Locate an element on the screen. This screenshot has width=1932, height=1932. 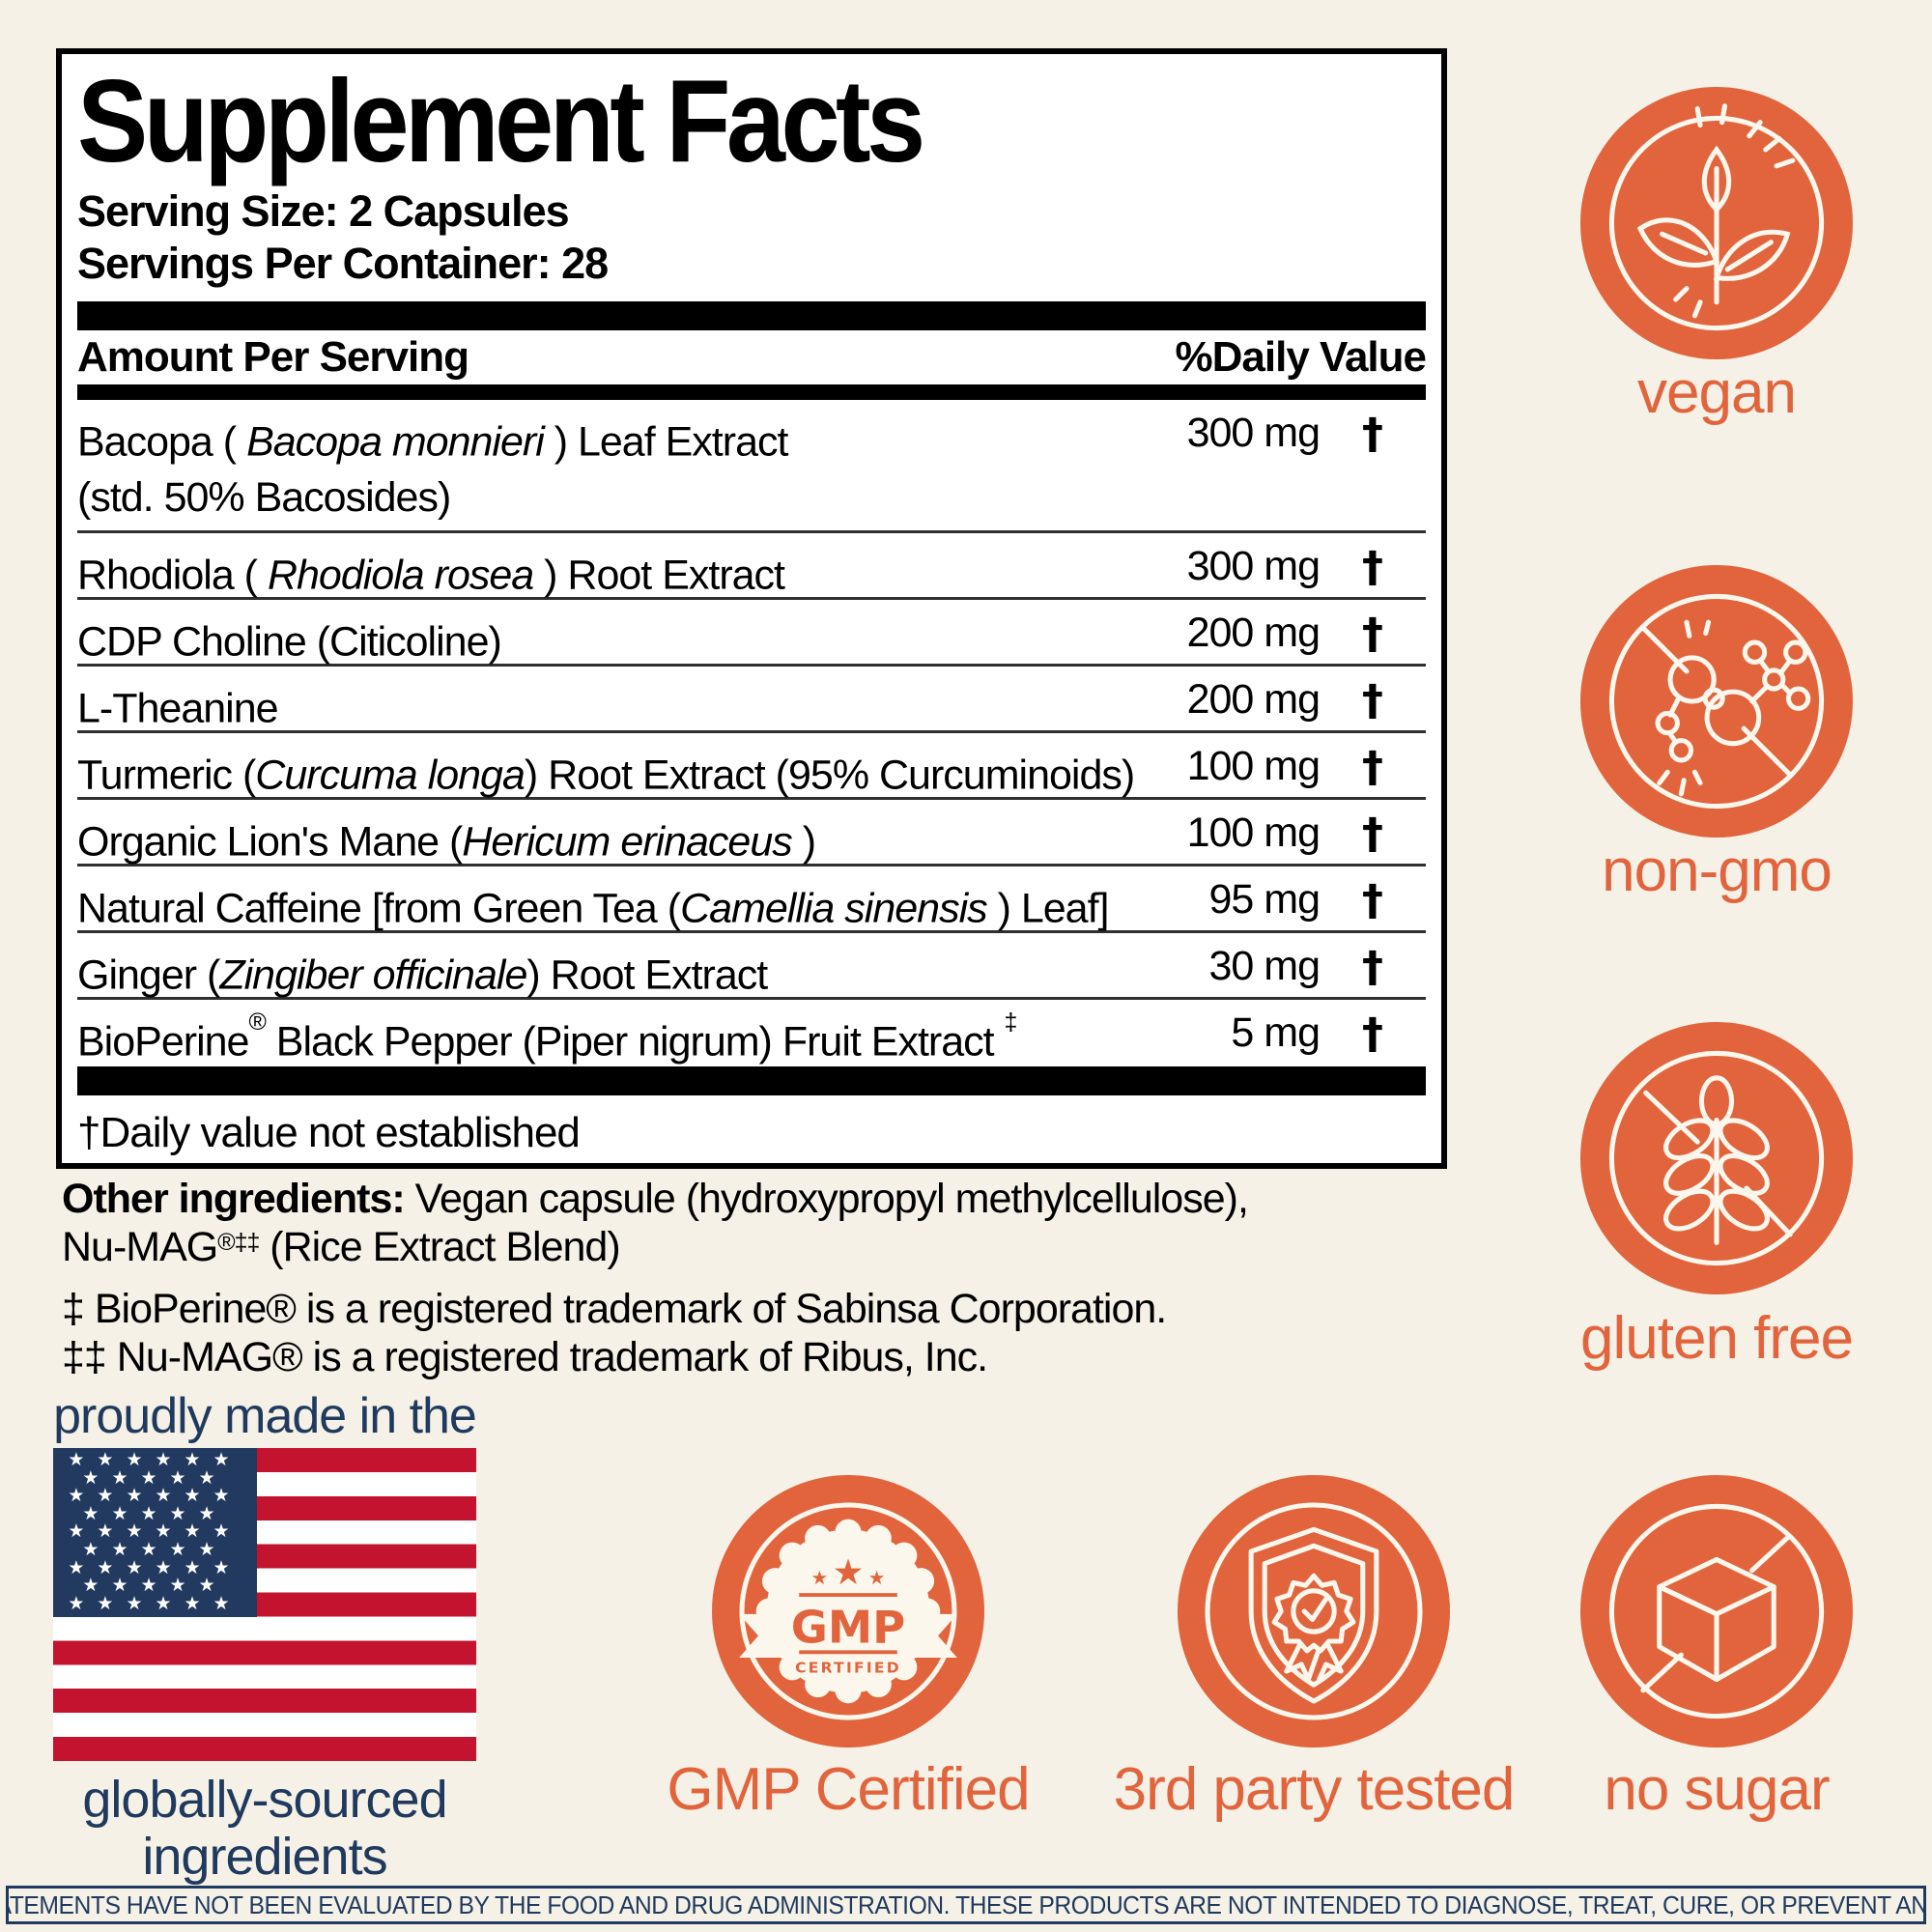
ingredient-name: L-Theanine is located at coordinates (178, 708).